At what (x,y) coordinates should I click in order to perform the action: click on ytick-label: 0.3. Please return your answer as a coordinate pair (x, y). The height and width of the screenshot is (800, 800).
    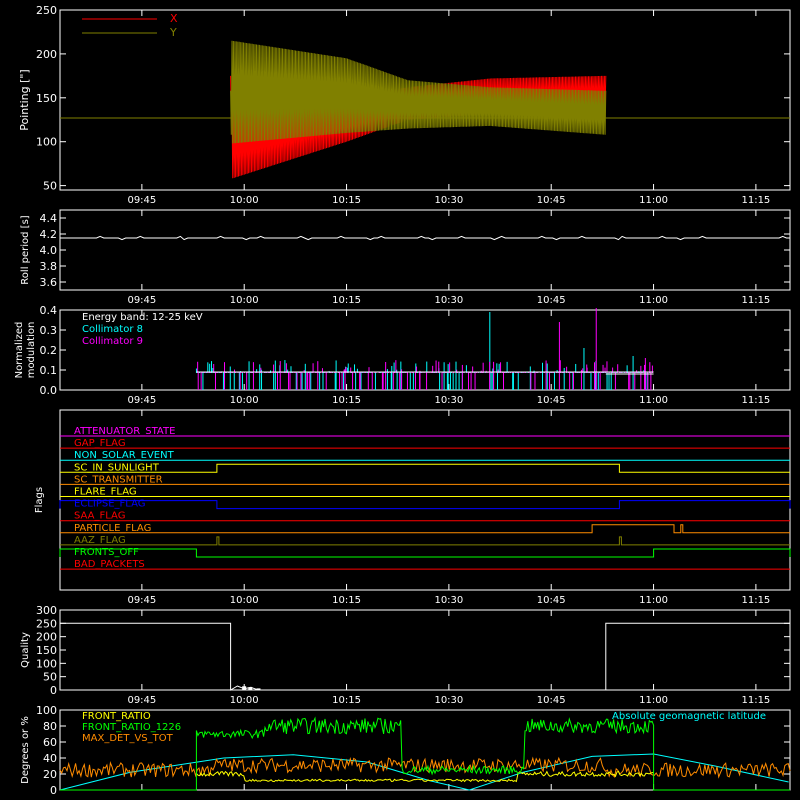
    Looking at the image, I should click on (49, 330).